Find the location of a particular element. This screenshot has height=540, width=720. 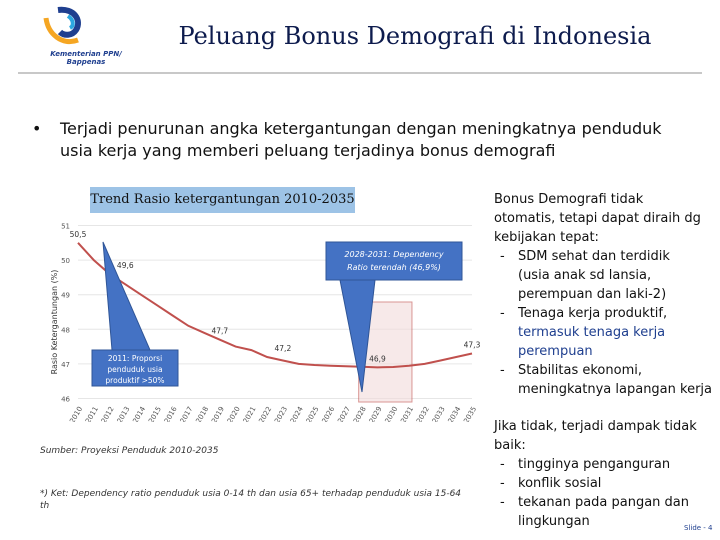

x-tick-label: 2018 is located at coordinates (202, 413).